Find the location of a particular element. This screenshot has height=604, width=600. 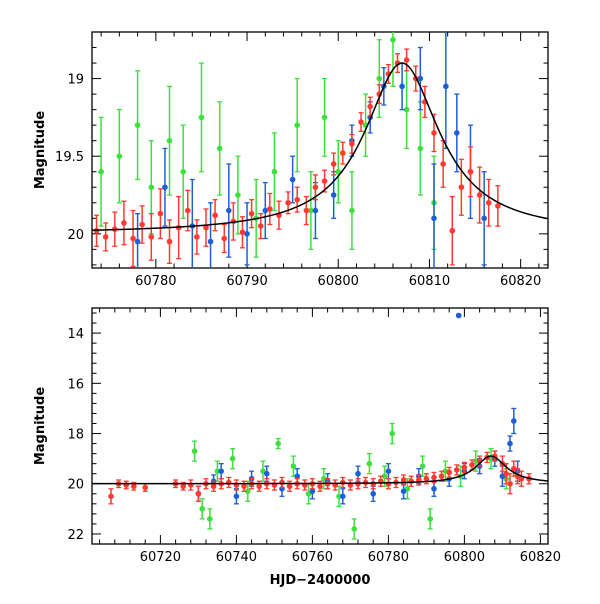

y-tick-label: 19.5 is located at coordinates (69, 157).